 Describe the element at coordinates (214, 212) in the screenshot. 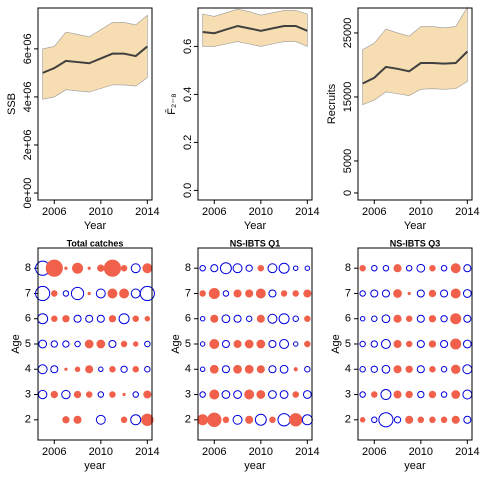

I see `x-tick-label: 2006` at that location.